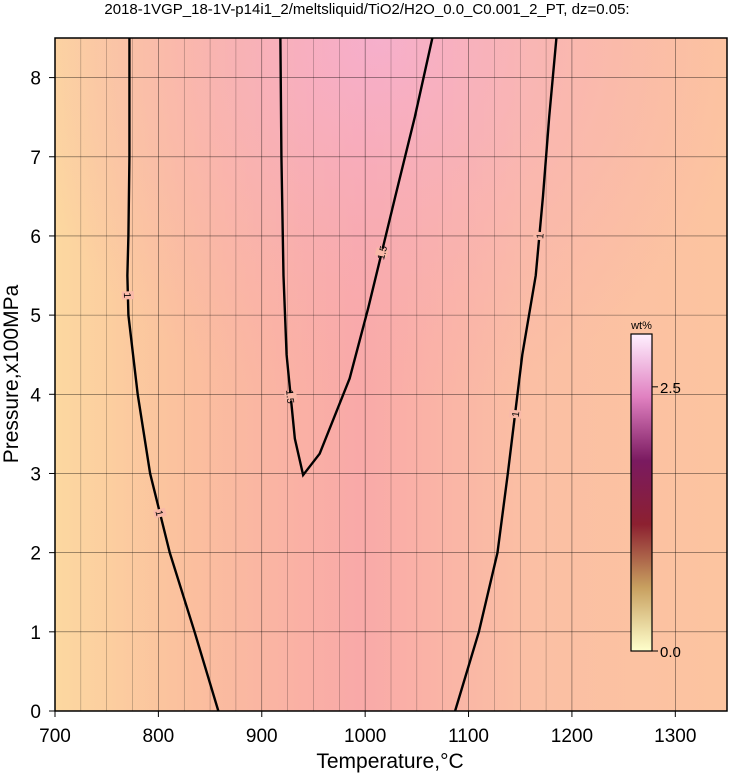 The image size is (734, 781). Describe the element at coordinates (641, 492) in the screenshot. I see `colorbar-fill` at that location.